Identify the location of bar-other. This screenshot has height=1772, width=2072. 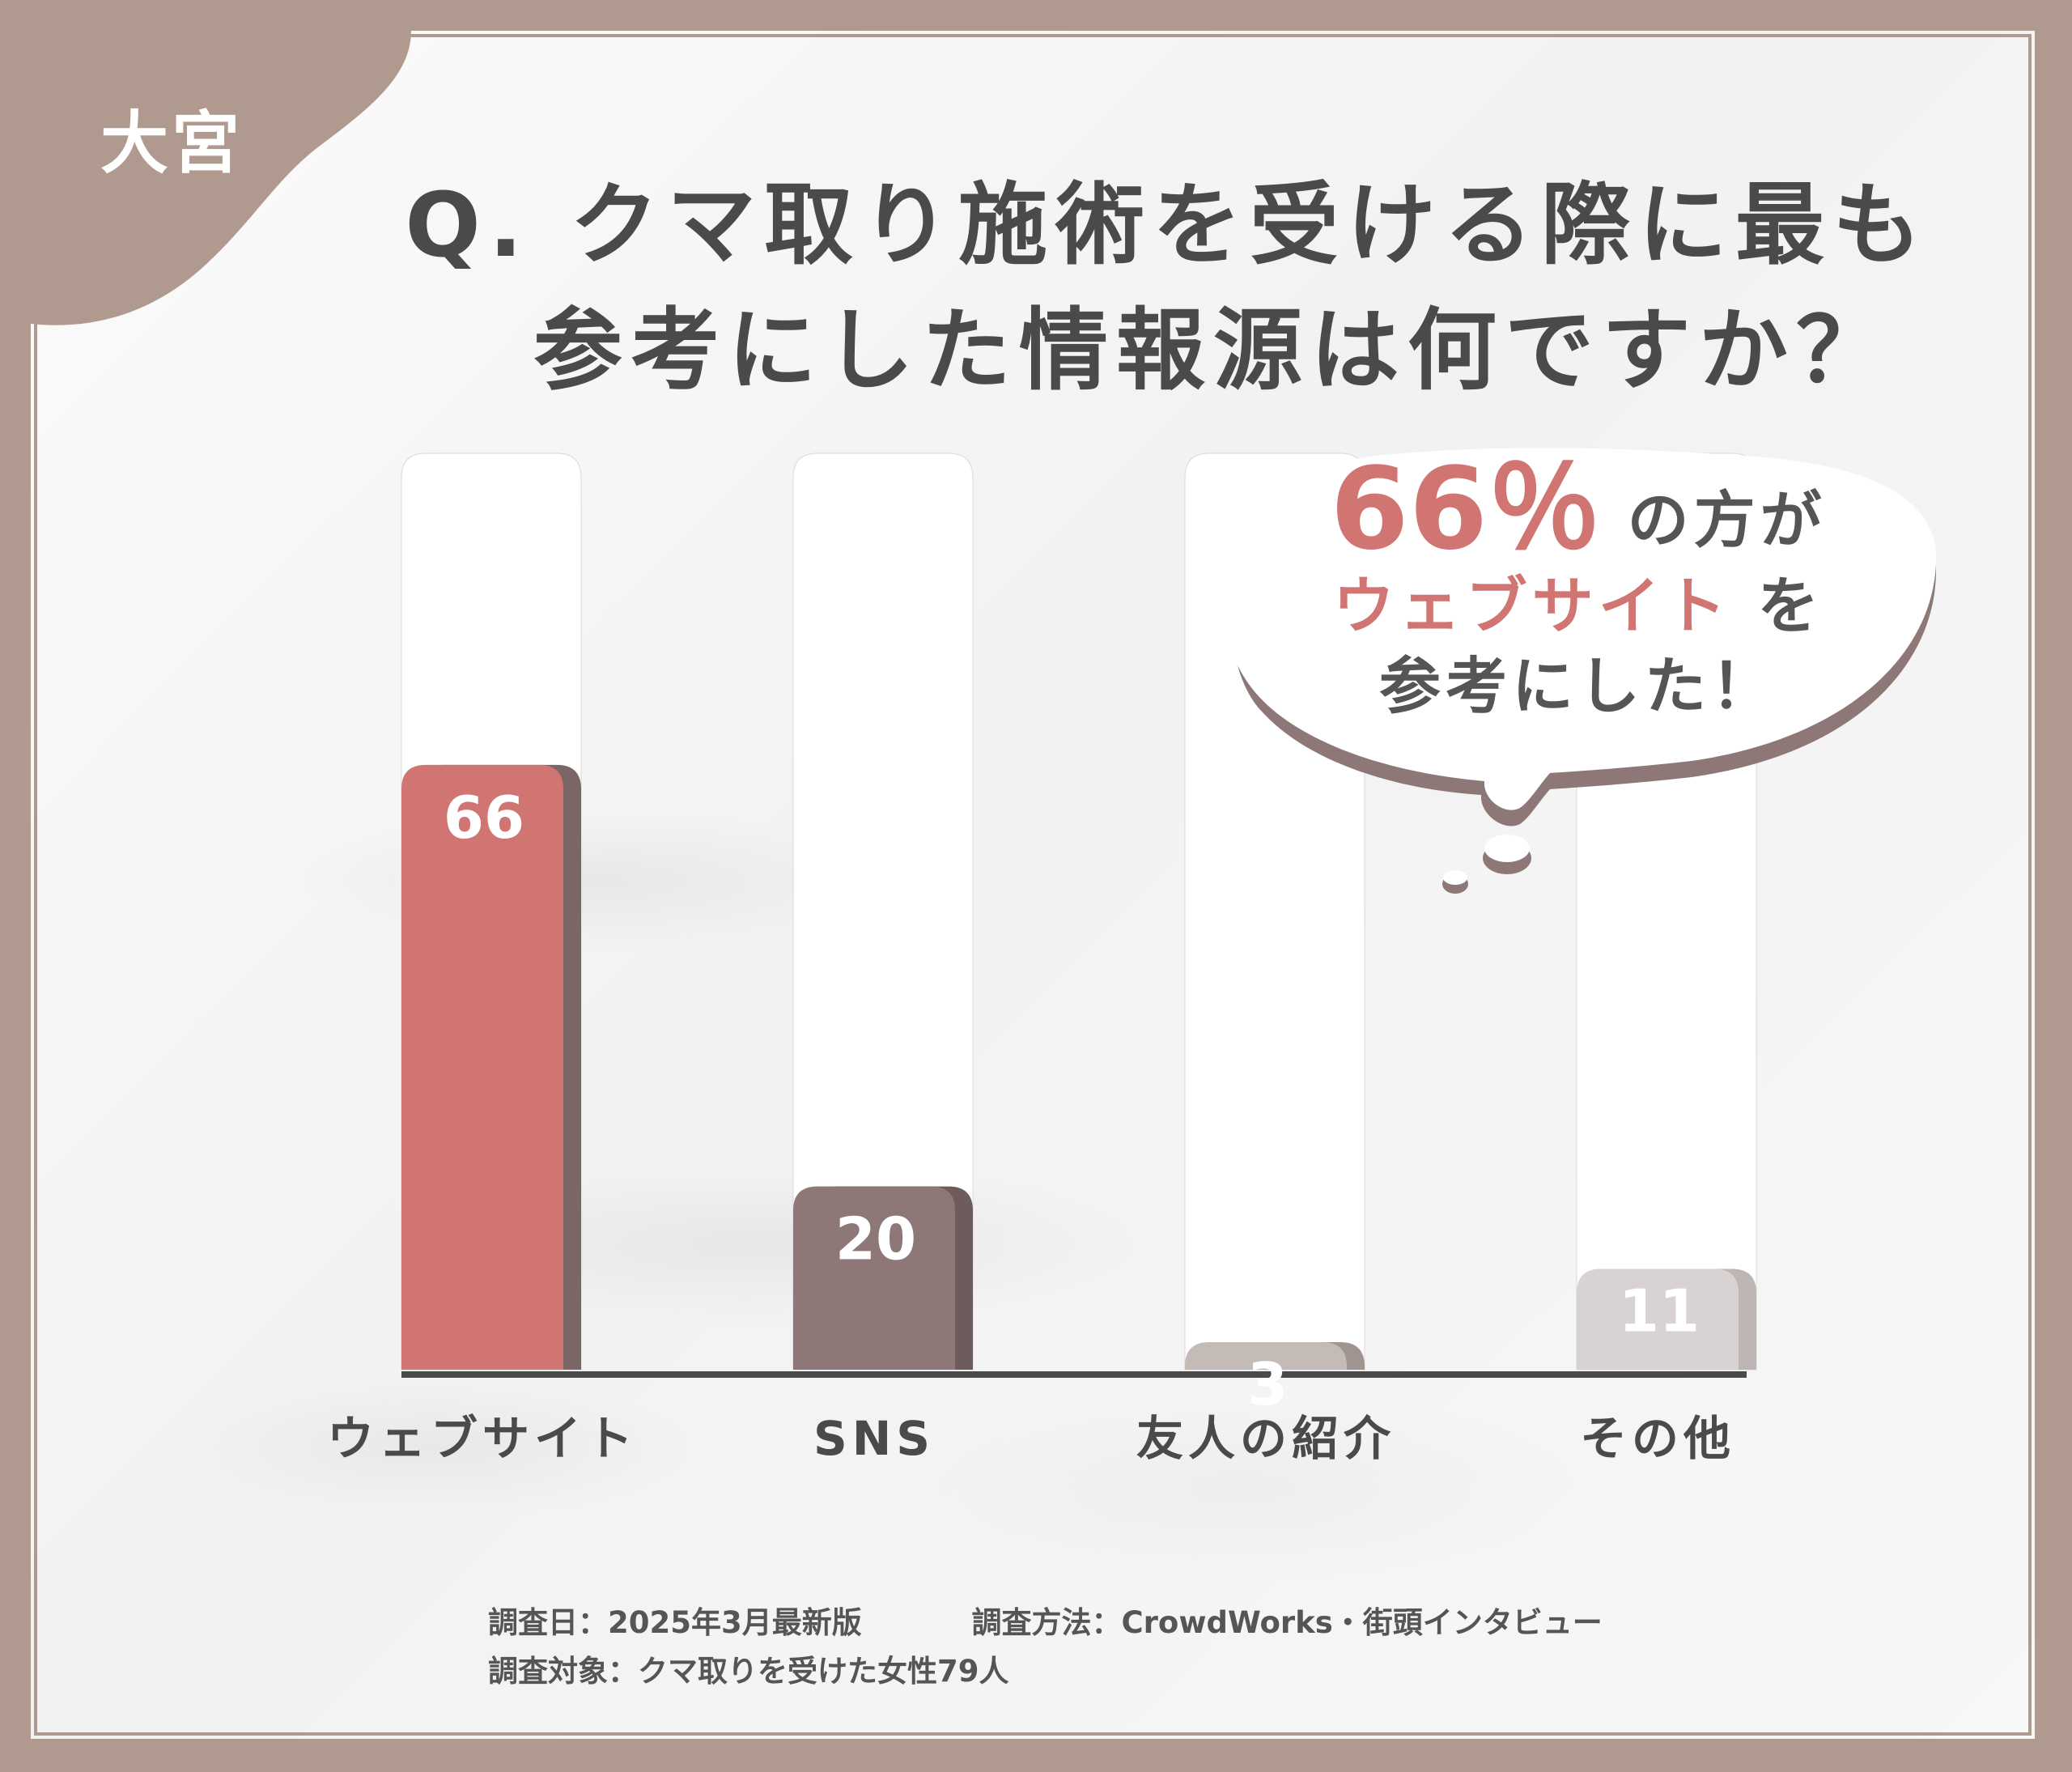
(1658, 1319).